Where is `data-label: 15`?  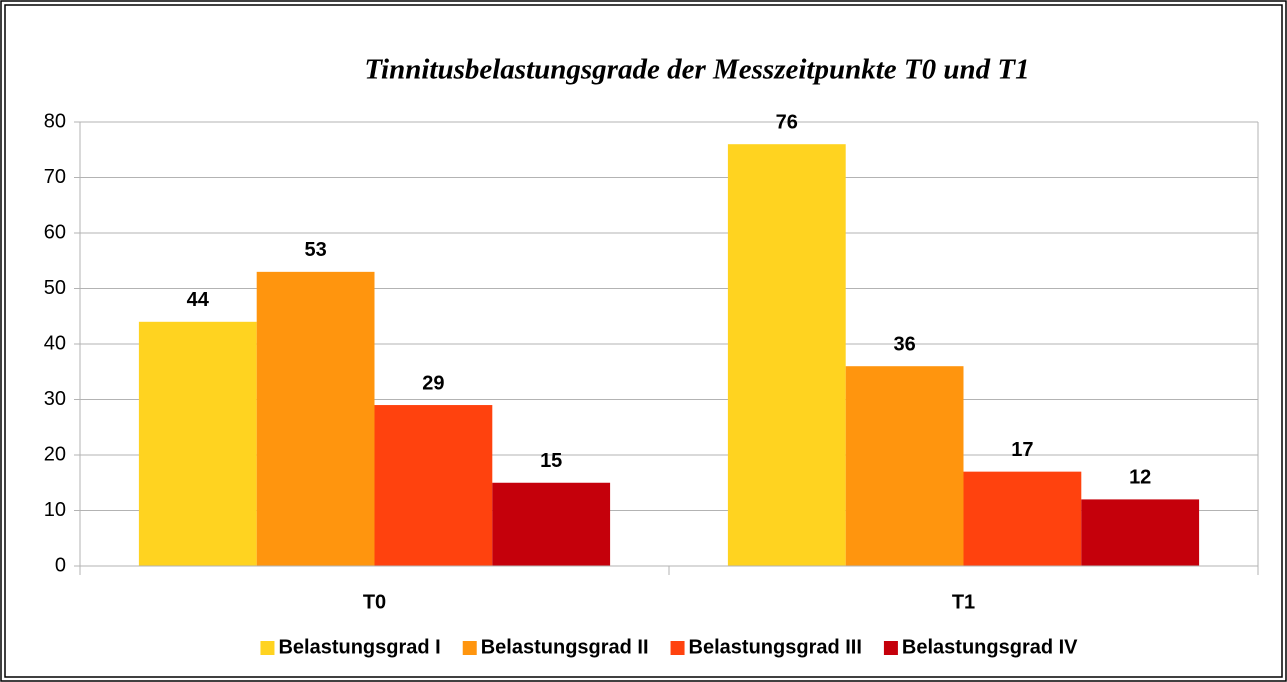 data-label: 15 is located at coordinates (551, 461).